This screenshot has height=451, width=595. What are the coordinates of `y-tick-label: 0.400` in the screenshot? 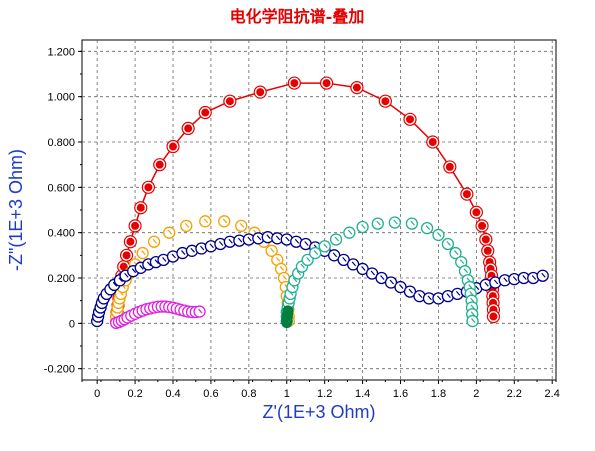 It's located at (61, 234).